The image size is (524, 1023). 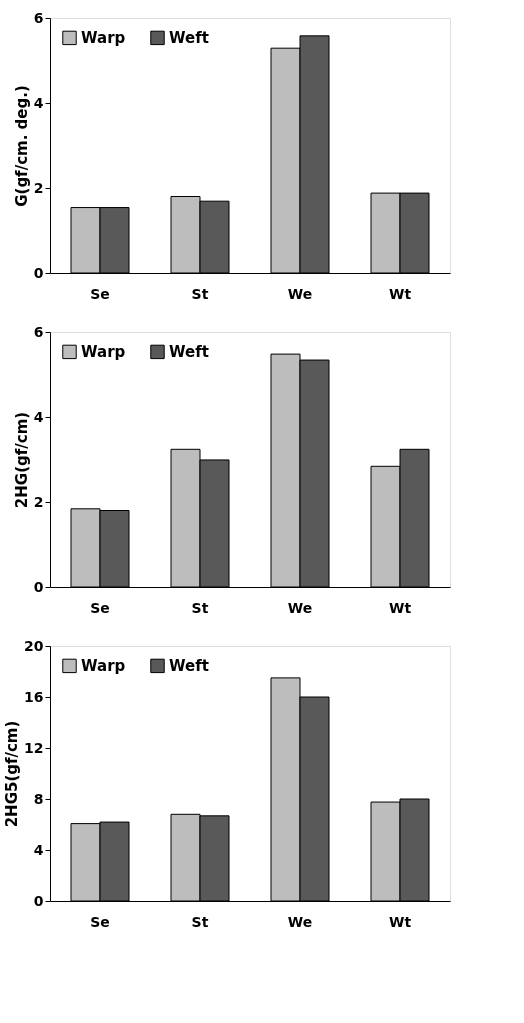 I want to click on y-axis-title: 2HG5(gf/cm), so click(x=12, y=774).